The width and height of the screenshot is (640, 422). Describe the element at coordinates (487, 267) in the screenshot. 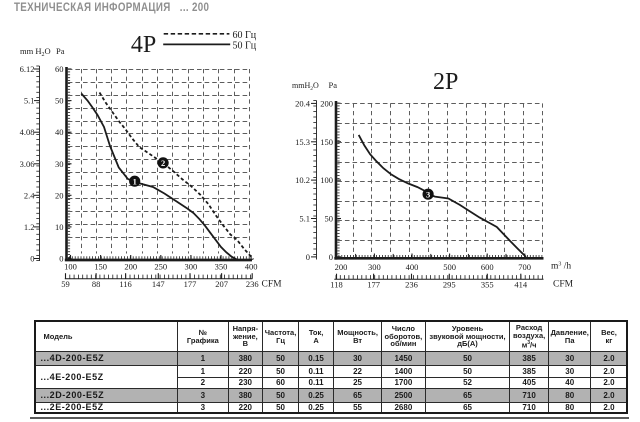

I see `svg-text: 600` at that location.